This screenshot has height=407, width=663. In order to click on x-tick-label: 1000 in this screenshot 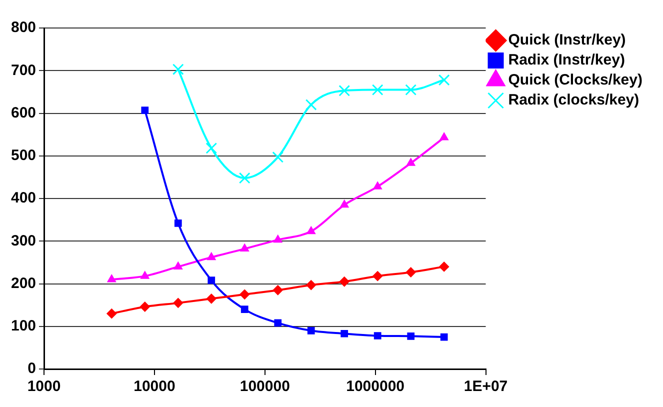, I will do `click(44, 387)`.